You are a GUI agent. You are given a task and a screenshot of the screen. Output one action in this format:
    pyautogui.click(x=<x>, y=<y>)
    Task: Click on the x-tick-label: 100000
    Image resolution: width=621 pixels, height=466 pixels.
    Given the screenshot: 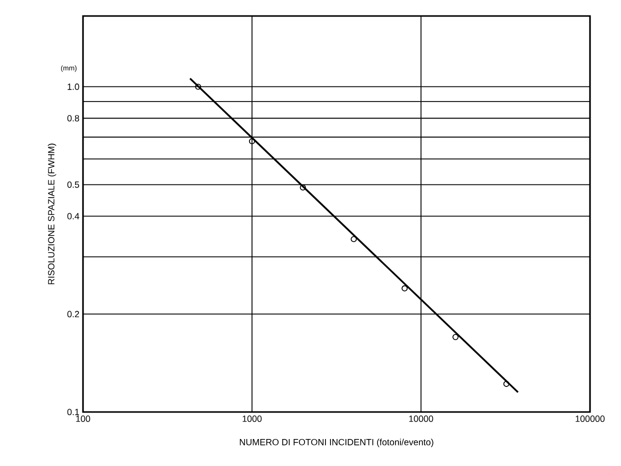 What is the action you would take?
    pyautogui.click(x=590, y=419)
    